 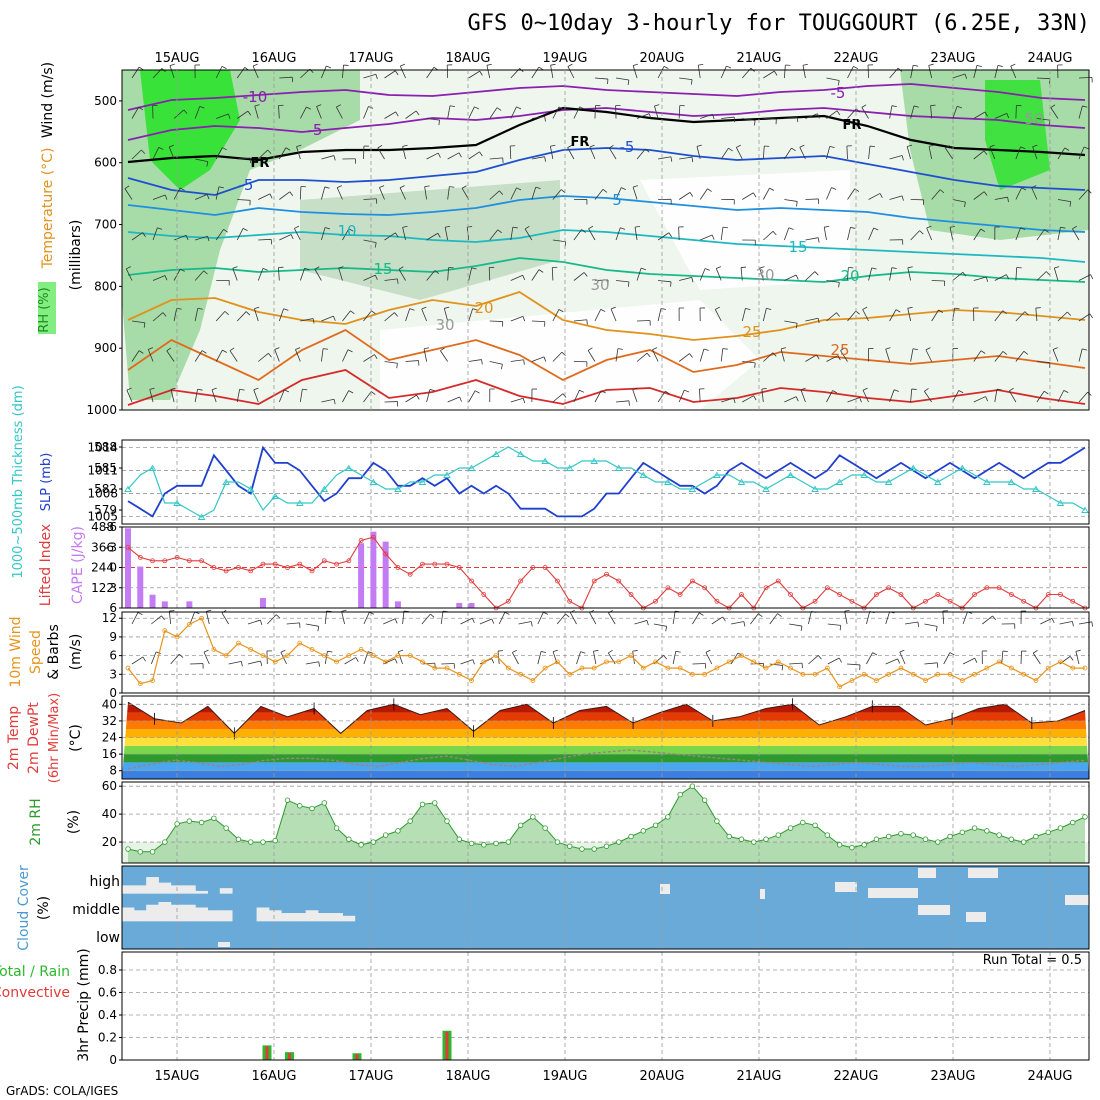 I want to click on cloud-cover-bar, so click(x=934, y=910).